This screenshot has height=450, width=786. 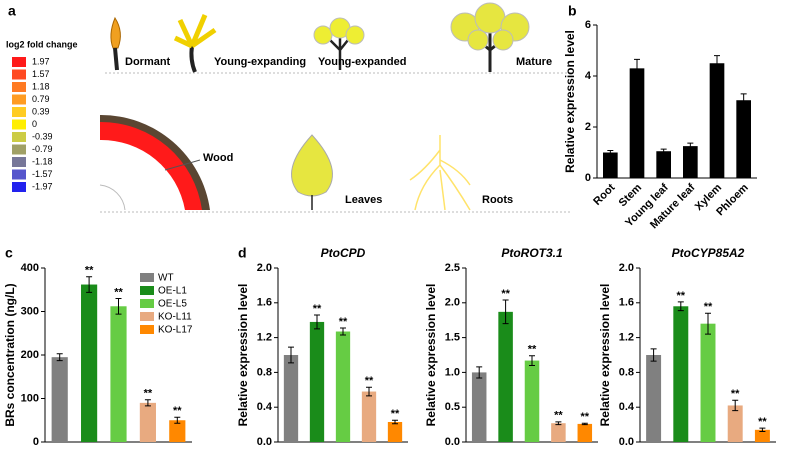 What do you see at coordinates (242, 253) in the screenshot?
I see `panel-letter: d` at bounding box center [242, 253].